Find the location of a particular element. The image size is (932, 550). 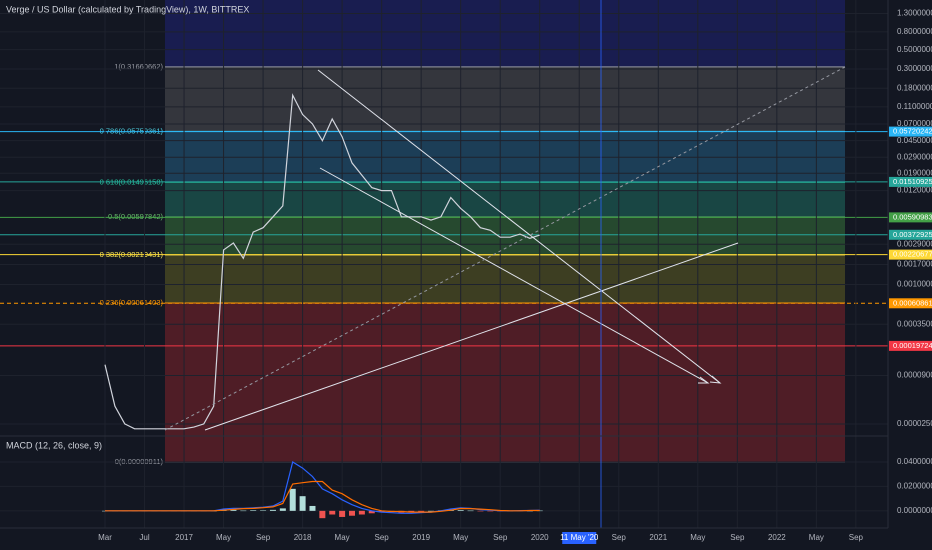

price-tag-label: 0.00590983 is located at coordinates (912, 216).